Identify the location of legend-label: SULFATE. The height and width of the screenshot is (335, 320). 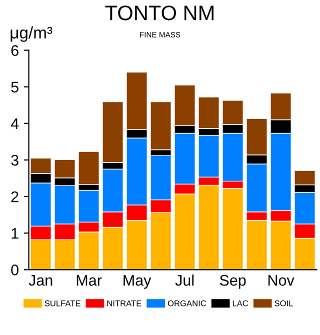
(62, 303).